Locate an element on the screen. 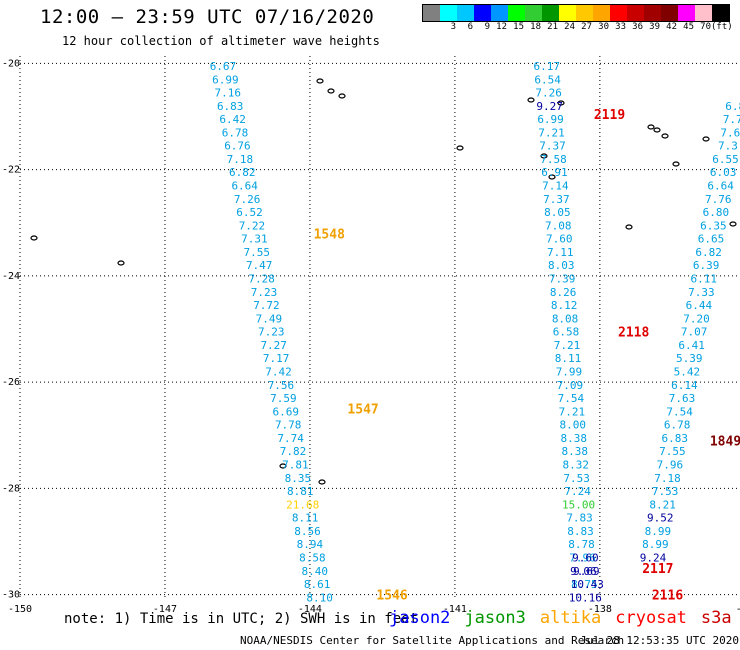  wave-height-value: 7.83 is located at coordinates (579, 518).